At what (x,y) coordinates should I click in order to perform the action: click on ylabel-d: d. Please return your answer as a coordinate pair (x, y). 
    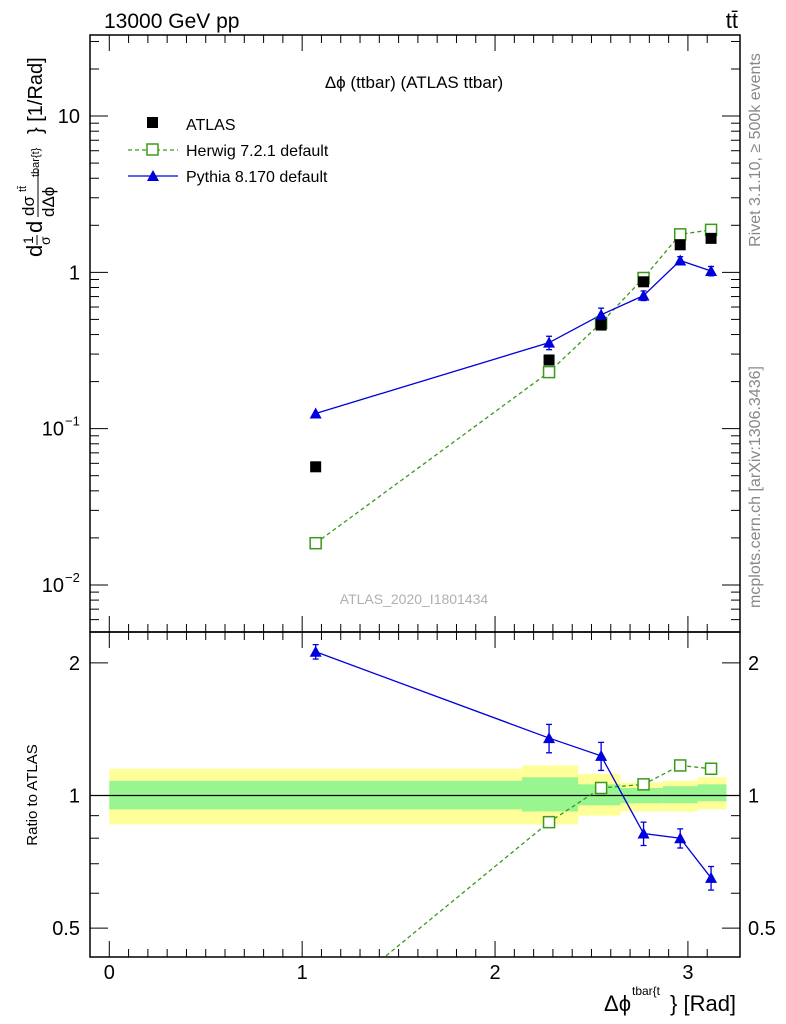
    Looking at the image, I should click on (34, 251).